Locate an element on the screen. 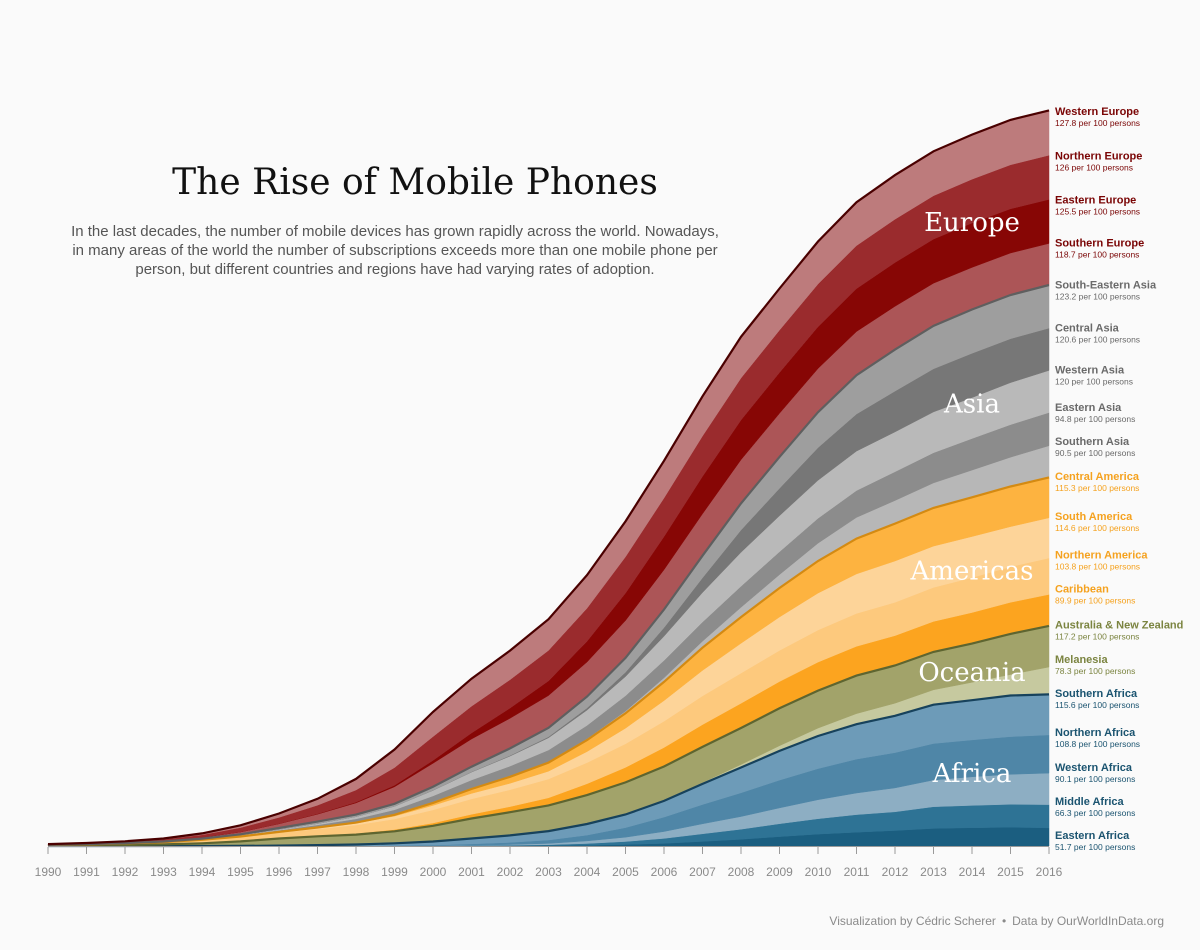  series-value-western-europe: 127.8 per 100 persons is located at coordinates (1097, 123).